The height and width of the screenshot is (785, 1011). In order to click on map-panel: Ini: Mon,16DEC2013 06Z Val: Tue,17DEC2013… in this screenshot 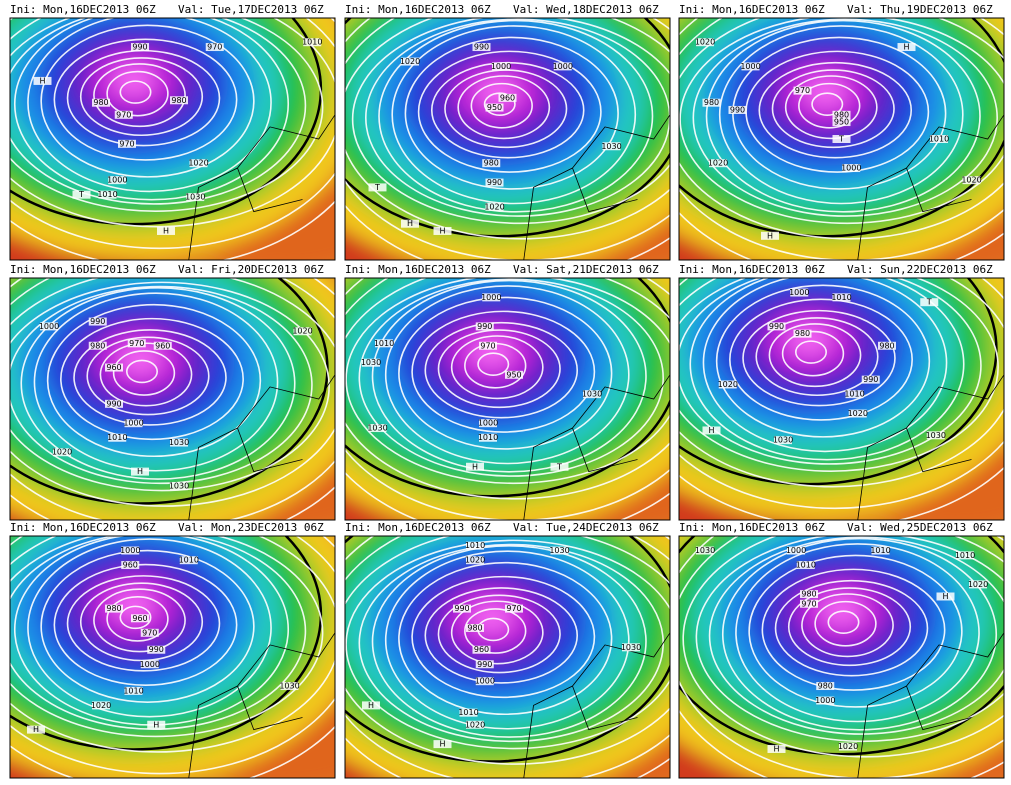, I will do `click(172, 132)`.